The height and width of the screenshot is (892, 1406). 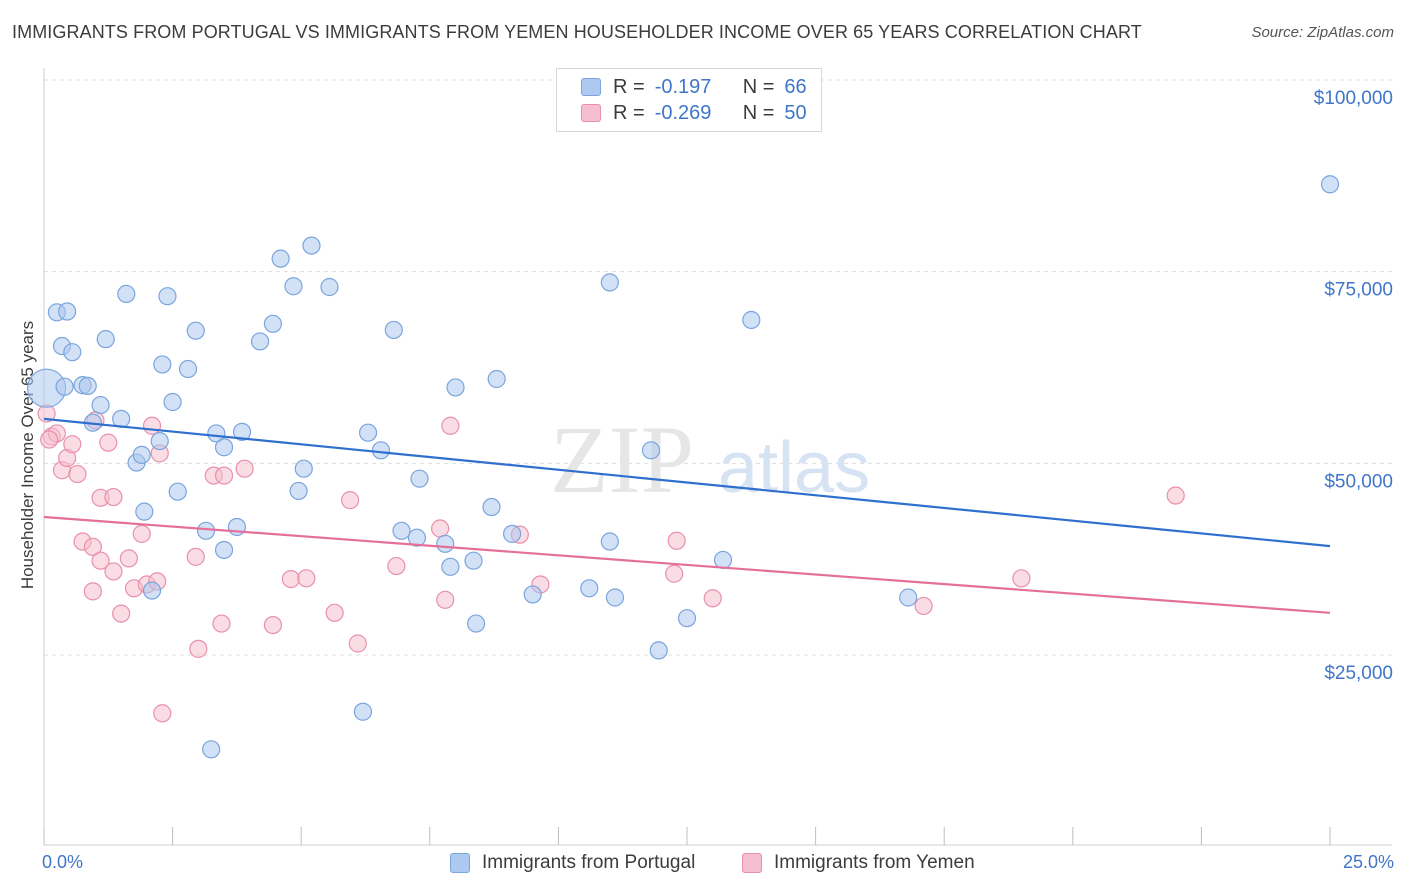 I want to click on series-legend-yemen: Immigrants from Yemen, so click(x=858, y=863).